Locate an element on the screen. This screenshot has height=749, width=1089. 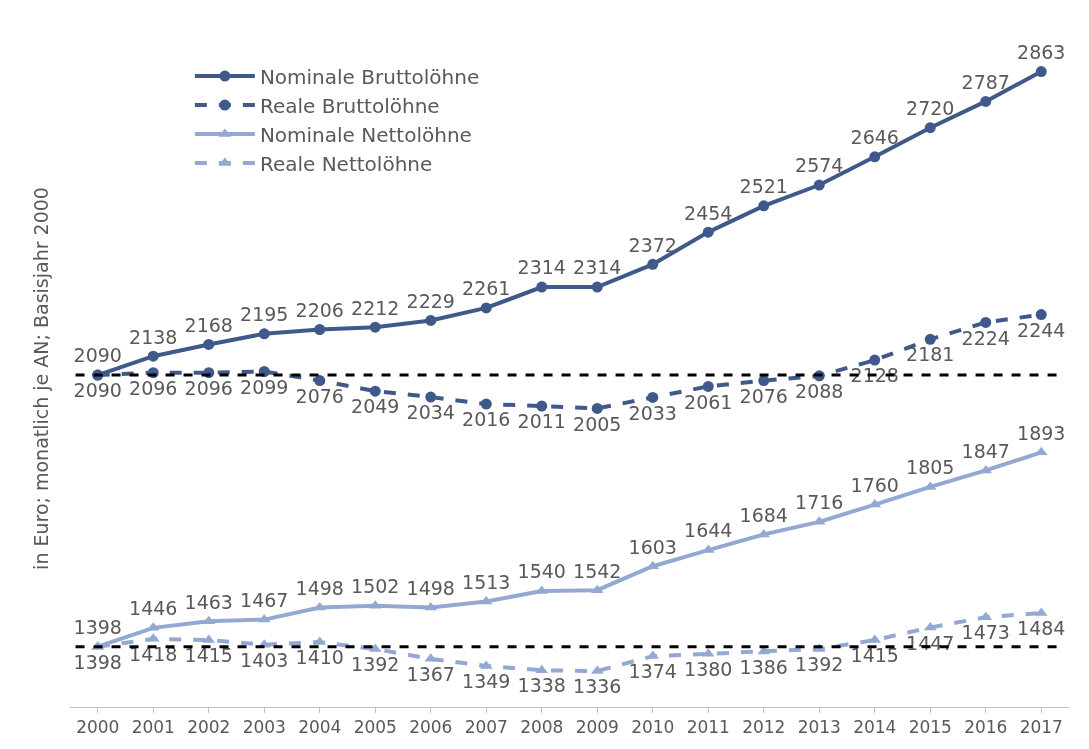
data-label: 2244 is located at coordinates (1041, 329).